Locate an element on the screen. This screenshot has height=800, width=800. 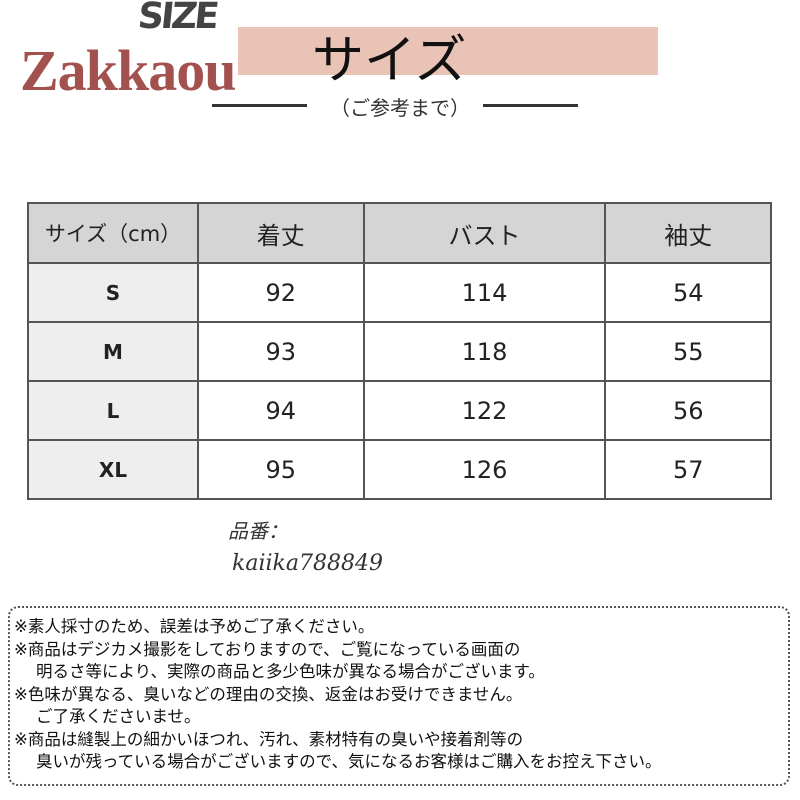
note-line: ※商品は縫製上の細かいほつれ、汚れ、素材特有の臭いや接着剤等の is located at coordinates (269, 739).